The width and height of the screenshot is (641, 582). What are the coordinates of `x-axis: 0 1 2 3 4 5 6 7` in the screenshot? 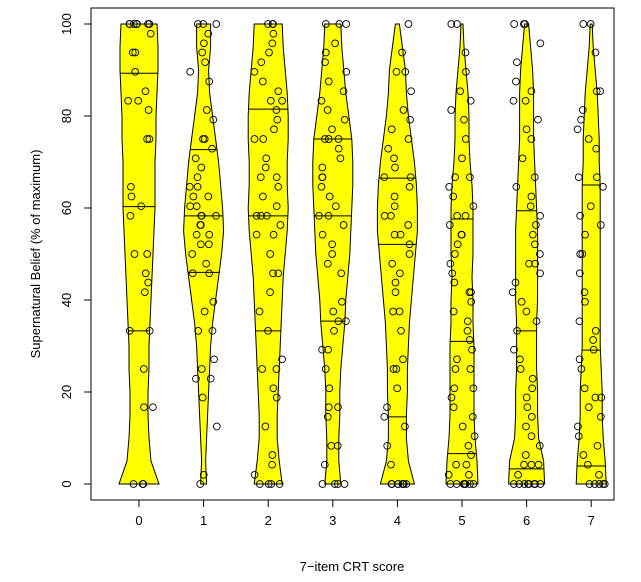 It's located at (365, 514).